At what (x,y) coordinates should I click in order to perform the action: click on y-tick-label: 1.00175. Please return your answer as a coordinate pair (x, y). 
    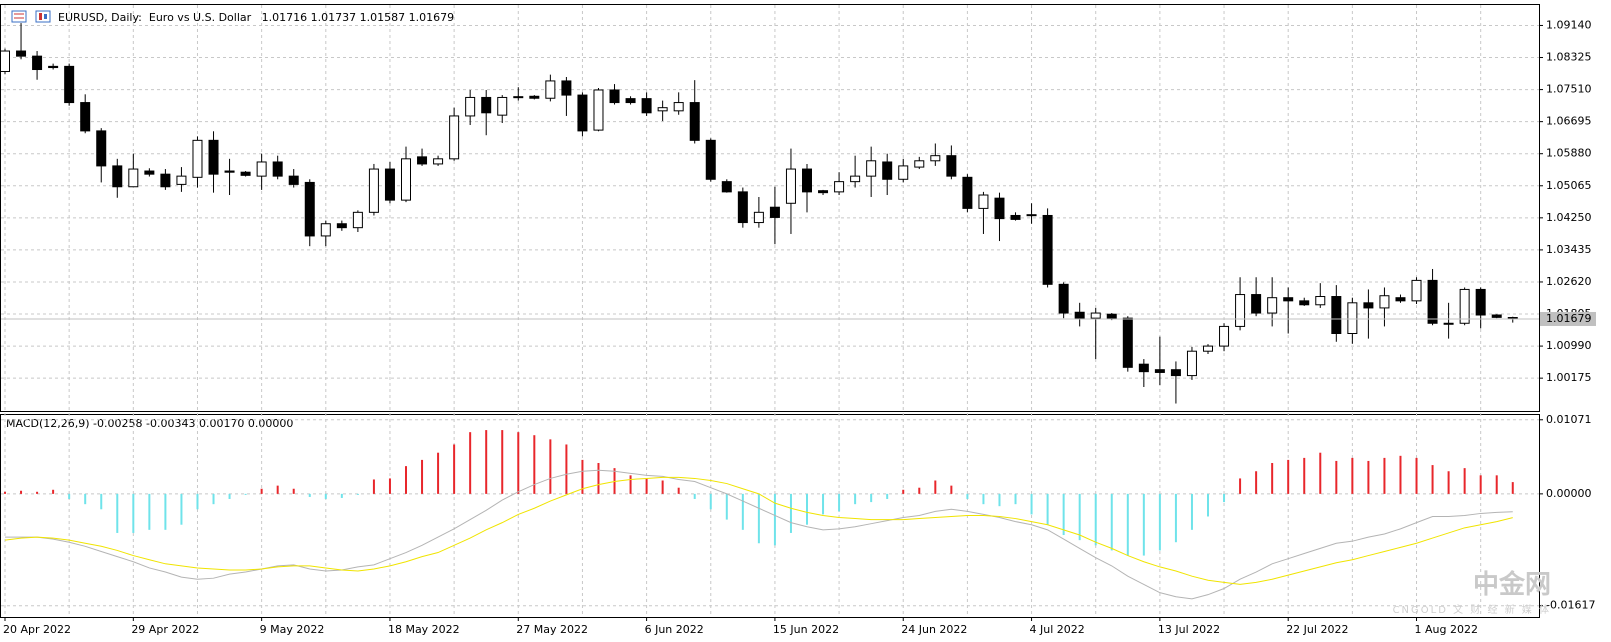
    Looking at the image, I should click on (1569, 377).